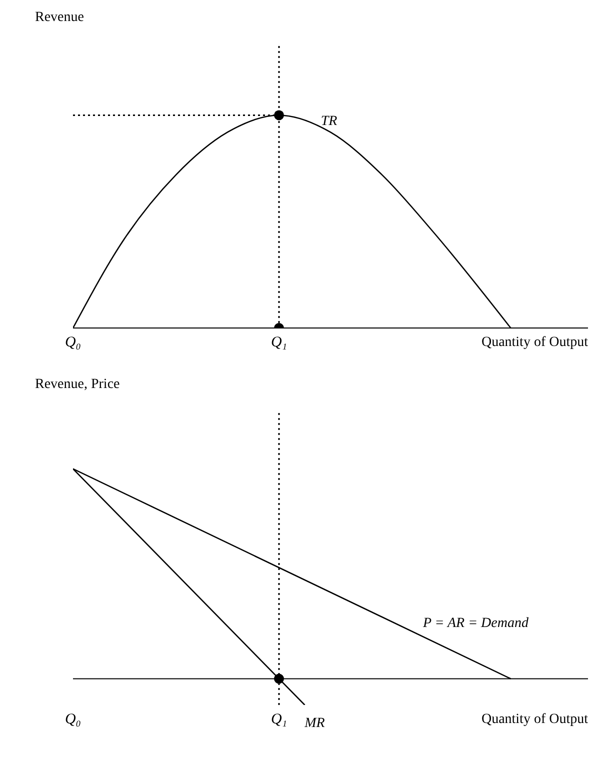 Image resolution: width=590 pixels, height=757 pixels. What do you see at coordinates (476, 623) in the screenshot?
I see `series-label: P = AR = Demand` at bounding box center [476, 623].